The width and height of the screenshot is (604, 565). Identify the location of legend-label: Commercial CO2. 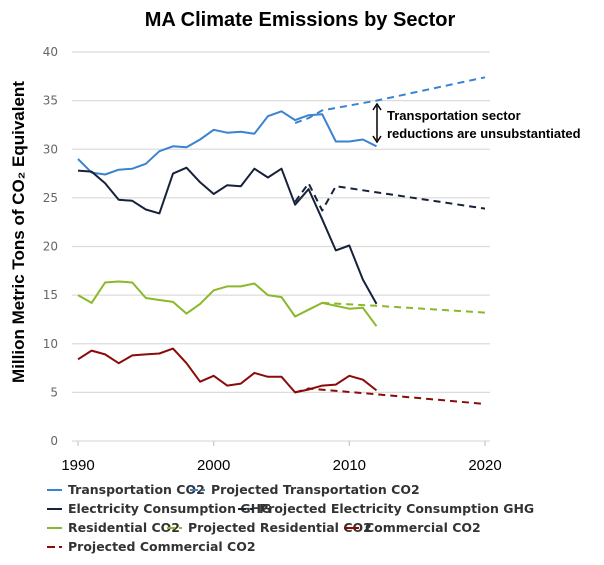
(423, 527).